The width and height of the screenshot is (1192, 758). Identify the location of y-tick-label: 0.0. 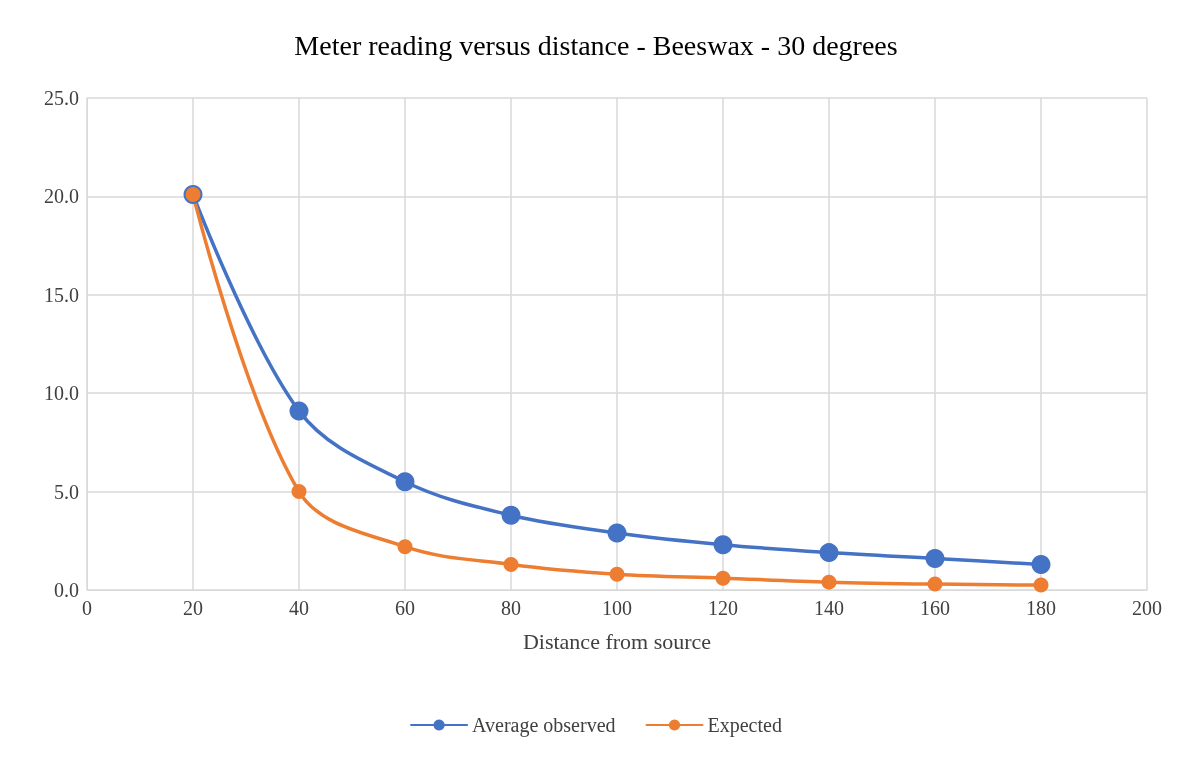
(66, 590).